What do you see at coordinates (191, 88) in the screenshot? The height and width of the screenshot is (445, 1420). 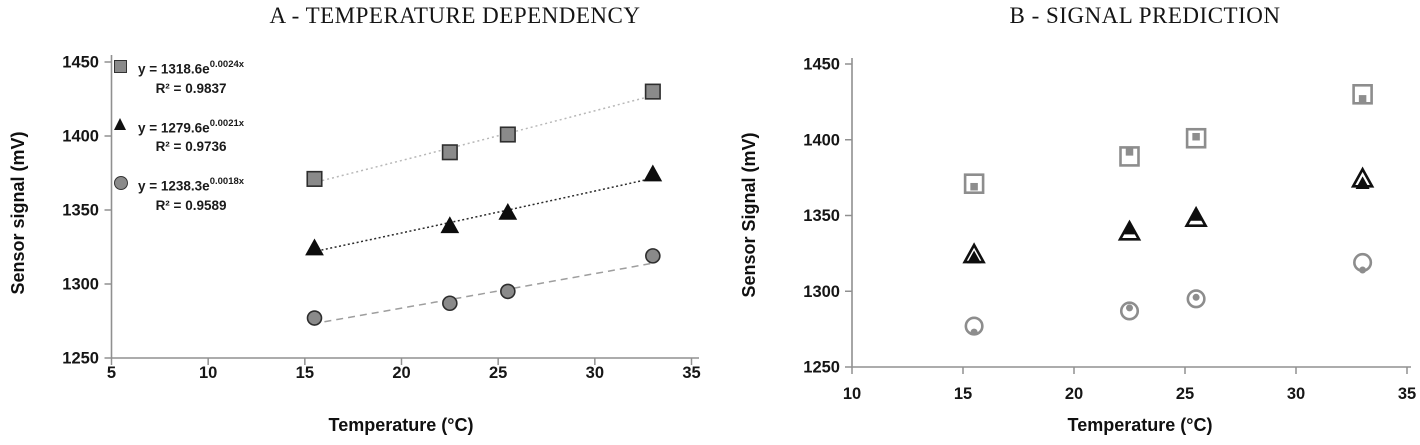 I see `legend-r-squared: R² = 0.9837` at bounding box center [191, 88].